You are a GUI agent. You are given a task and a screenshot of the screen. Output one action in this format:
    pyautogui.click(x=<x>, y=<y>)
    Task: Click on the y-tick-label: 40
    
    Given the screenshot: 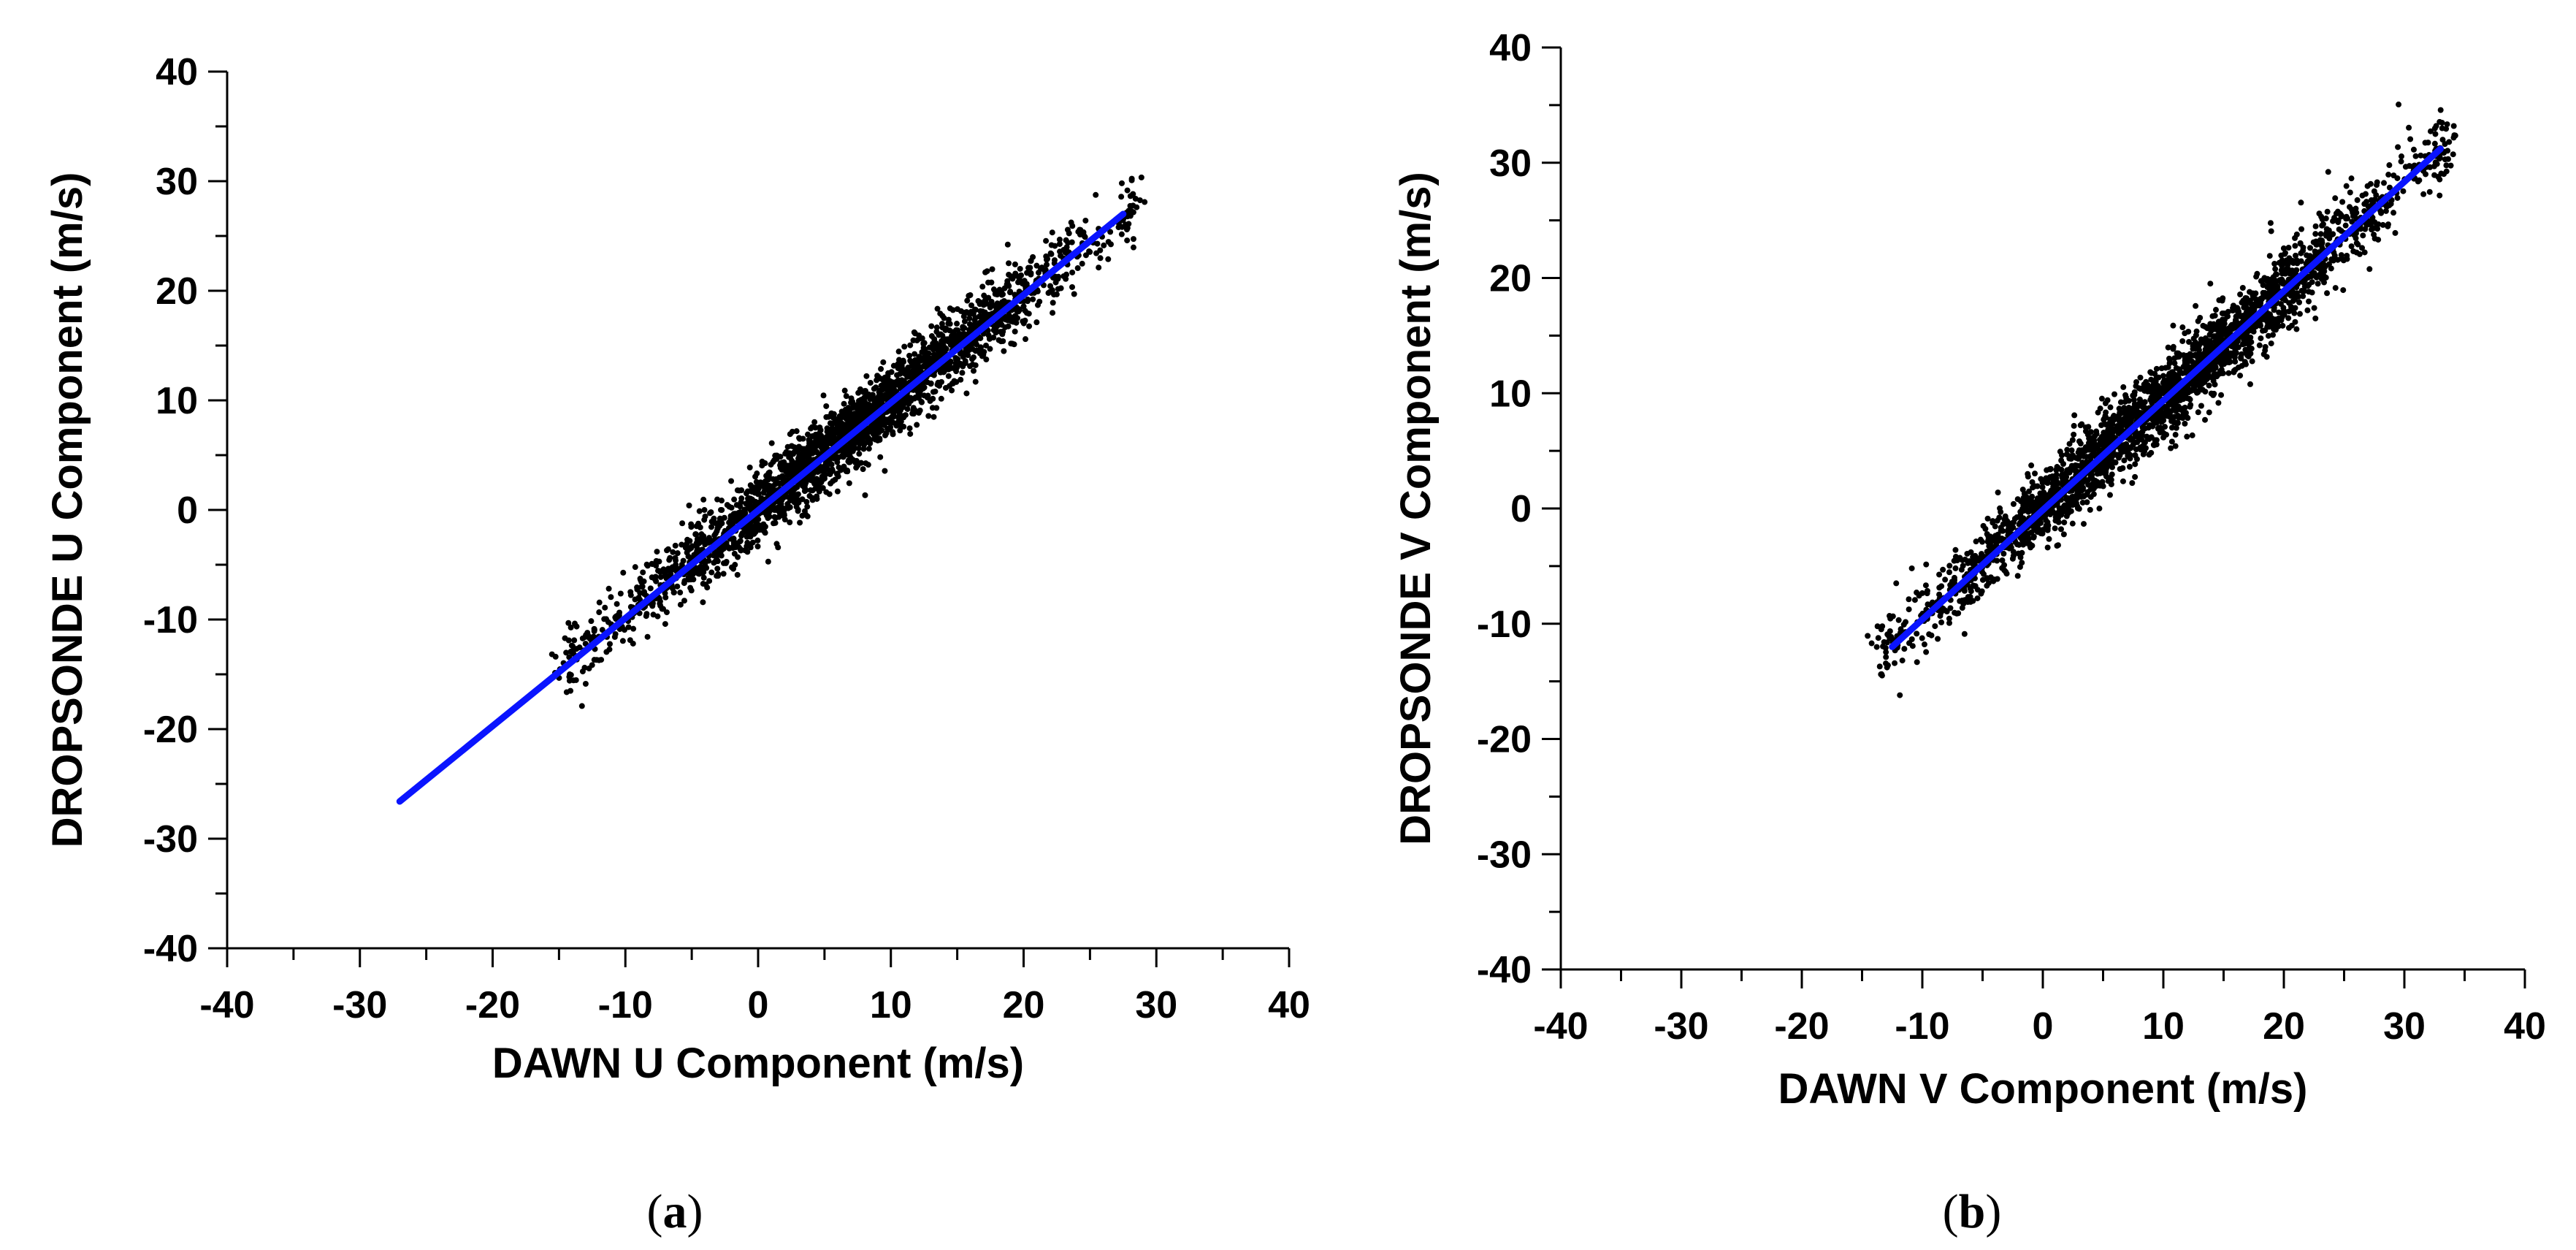 What is the action you would take?
    pyautogui.click(x=177, y=72)
    